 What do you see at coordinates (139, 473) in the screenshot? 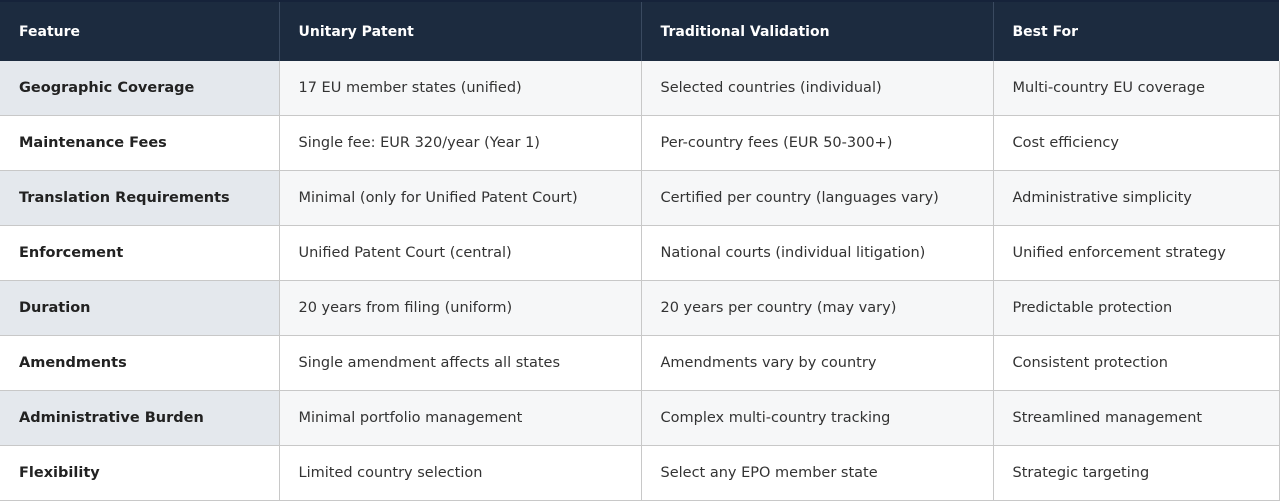
I see `cell-feature: Flexibility` at bounding box center [139, 473].